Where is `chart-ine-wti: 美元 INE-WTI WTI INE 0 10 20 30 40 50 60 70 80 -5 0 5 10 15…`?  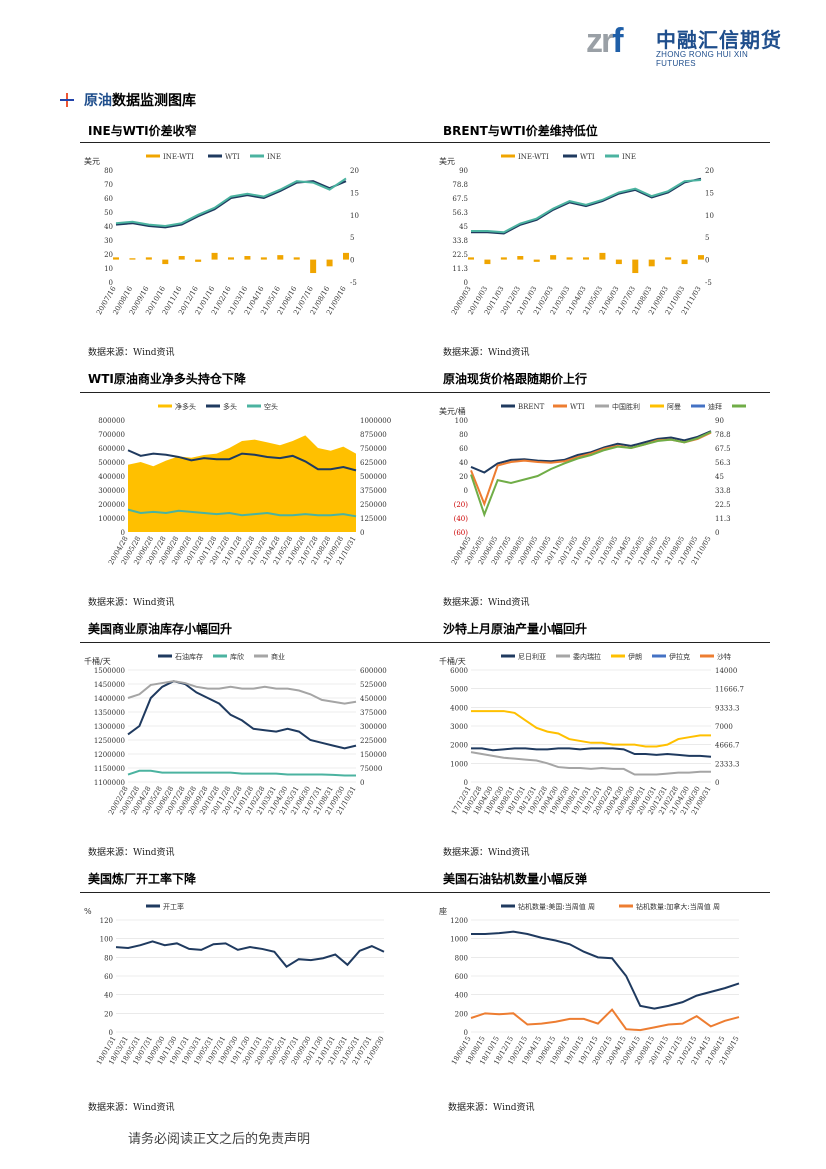
chart-ine-wti: 美元 INE-WTI WTI INE 0 10 20 30 40 50 60 70 80 -5 0 5 10 15… is located at coordinates (232, 243).